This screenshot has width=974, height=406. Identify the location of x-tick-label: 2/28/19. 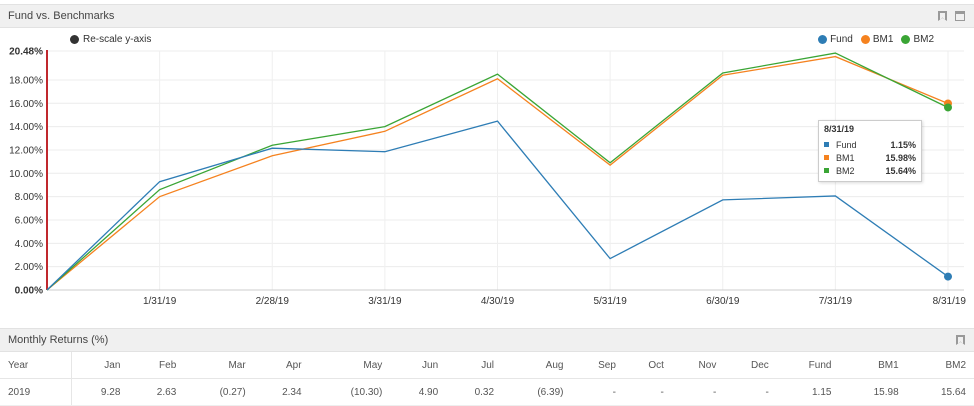
(273, 301).